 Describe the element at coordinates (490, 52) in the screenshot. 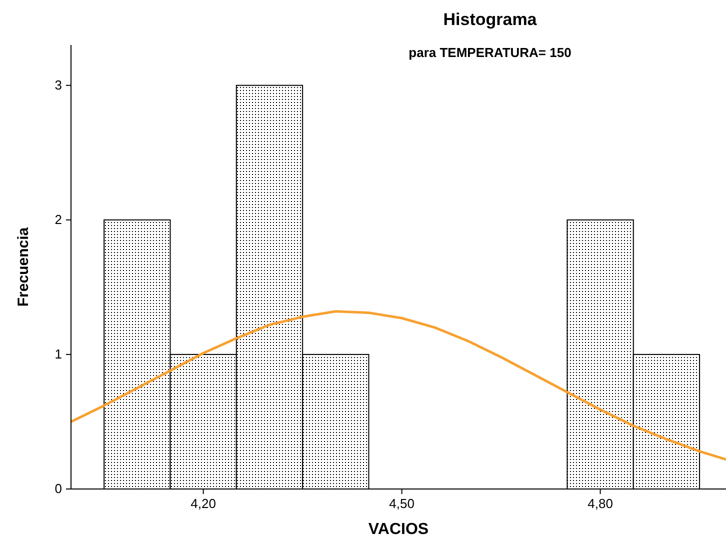

I see `chart-subtitle: para TEMPERATURA= 150` at that location.